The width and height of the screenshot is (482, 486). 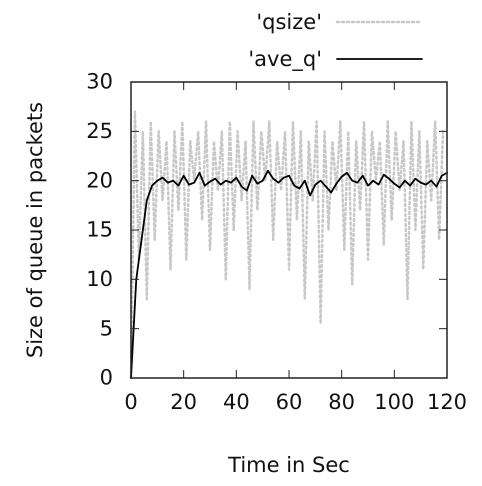 I want to click on legend-label: 'ave_q', so click(x=285, y=59).